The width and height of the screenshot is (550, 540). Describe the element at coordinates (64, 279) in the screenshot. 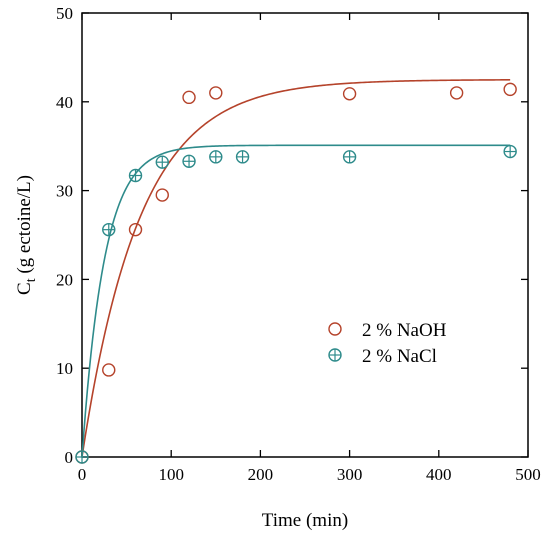

I see `y-tick-label: 20` at that location.